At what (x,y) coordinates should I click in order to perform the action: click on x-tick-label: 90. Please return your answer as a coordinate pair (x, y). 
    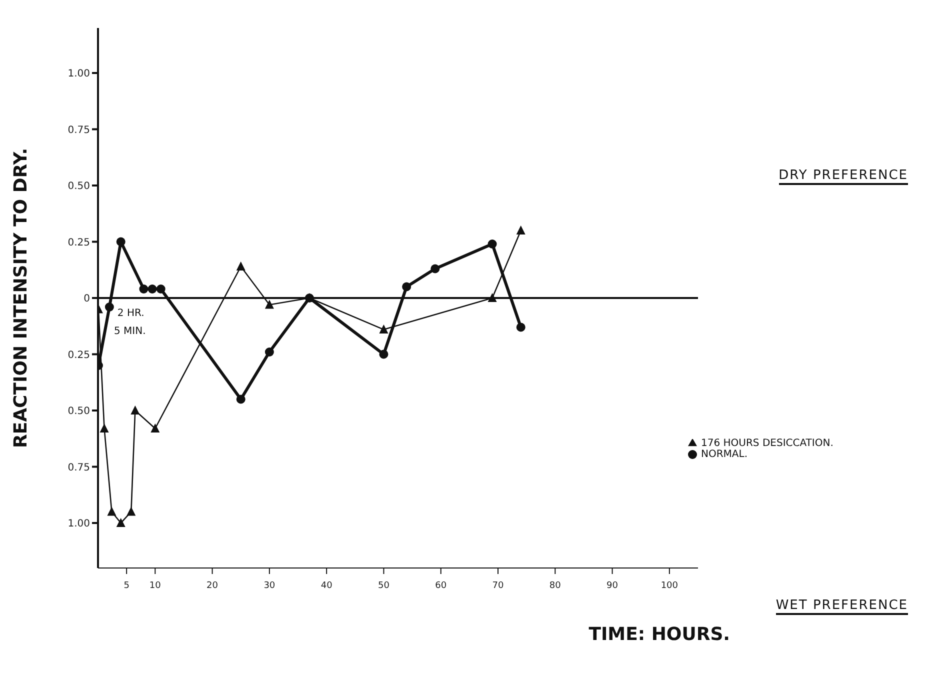
    Looking at the image, I should click on (612, 586).